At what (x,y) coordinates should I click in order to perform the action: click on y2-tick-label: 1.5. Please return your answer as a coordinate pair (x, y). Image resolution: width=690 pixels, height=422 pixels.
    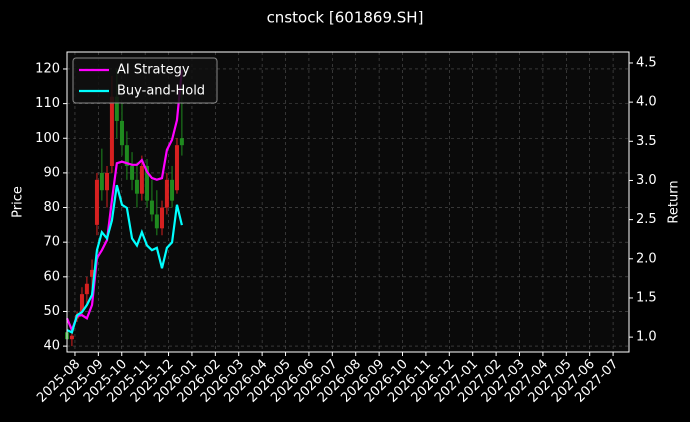
    Looking at the image, I should click on (646, 297).